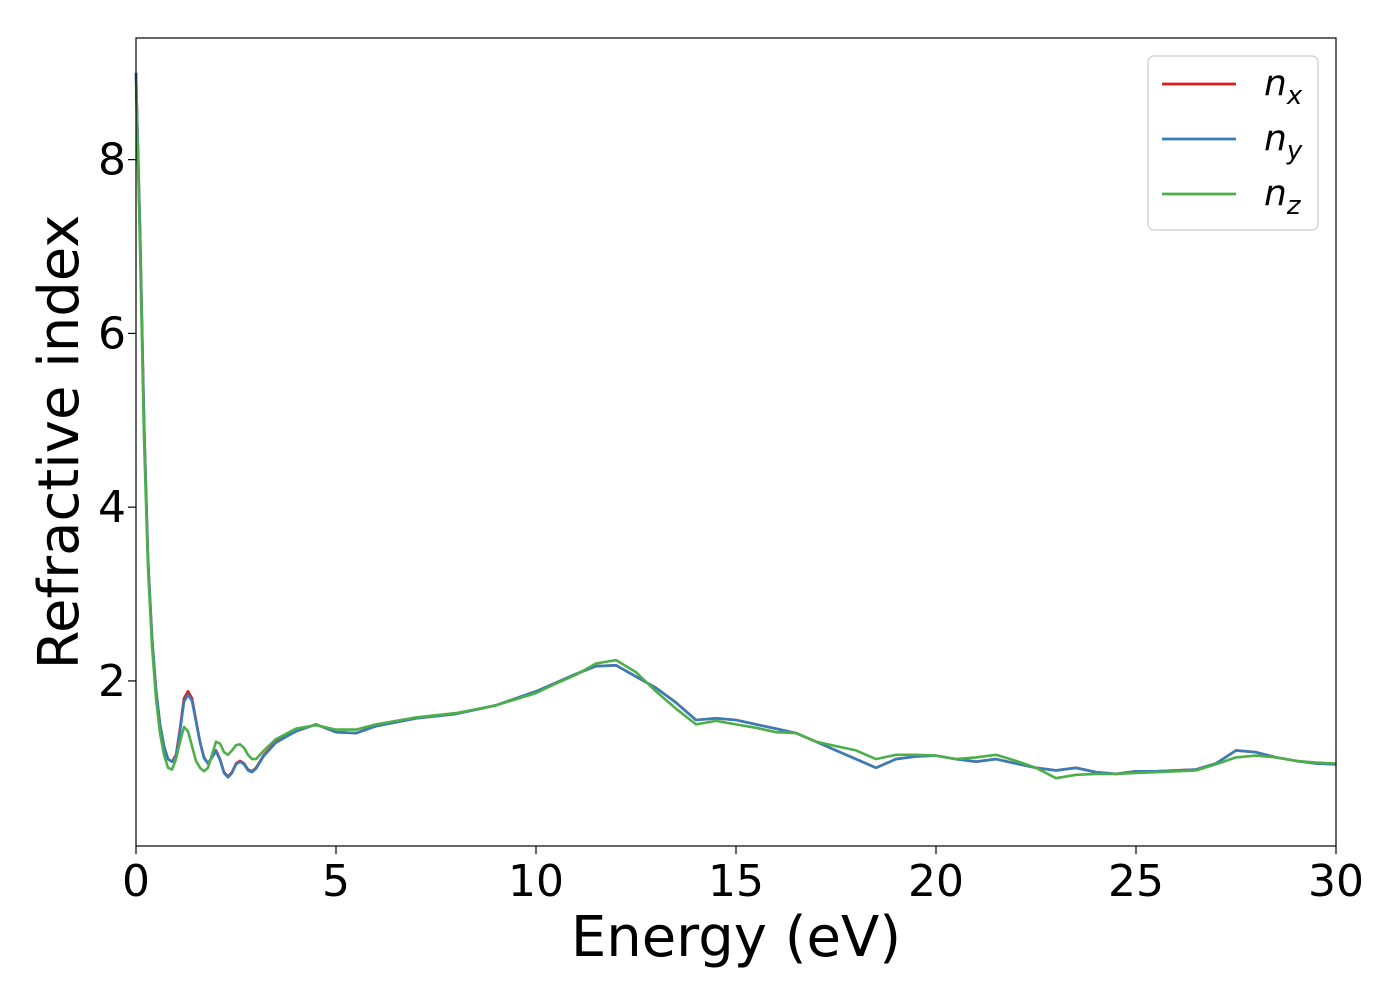  I want to click on x-tick-label: 20, so click(936, 881).